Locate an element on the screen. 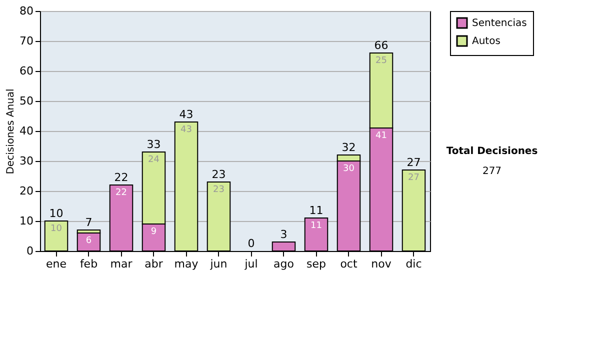 Image resolution: width=600 pixels, height=340 pixels. x-tick-label: ago is located at coordinates (284, 264).